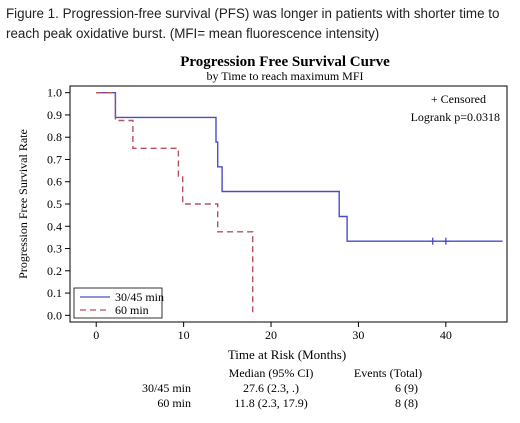 This screenshot has width=520, height=423. I want to click on y-tick-label: 1.0, so click(54, 93).